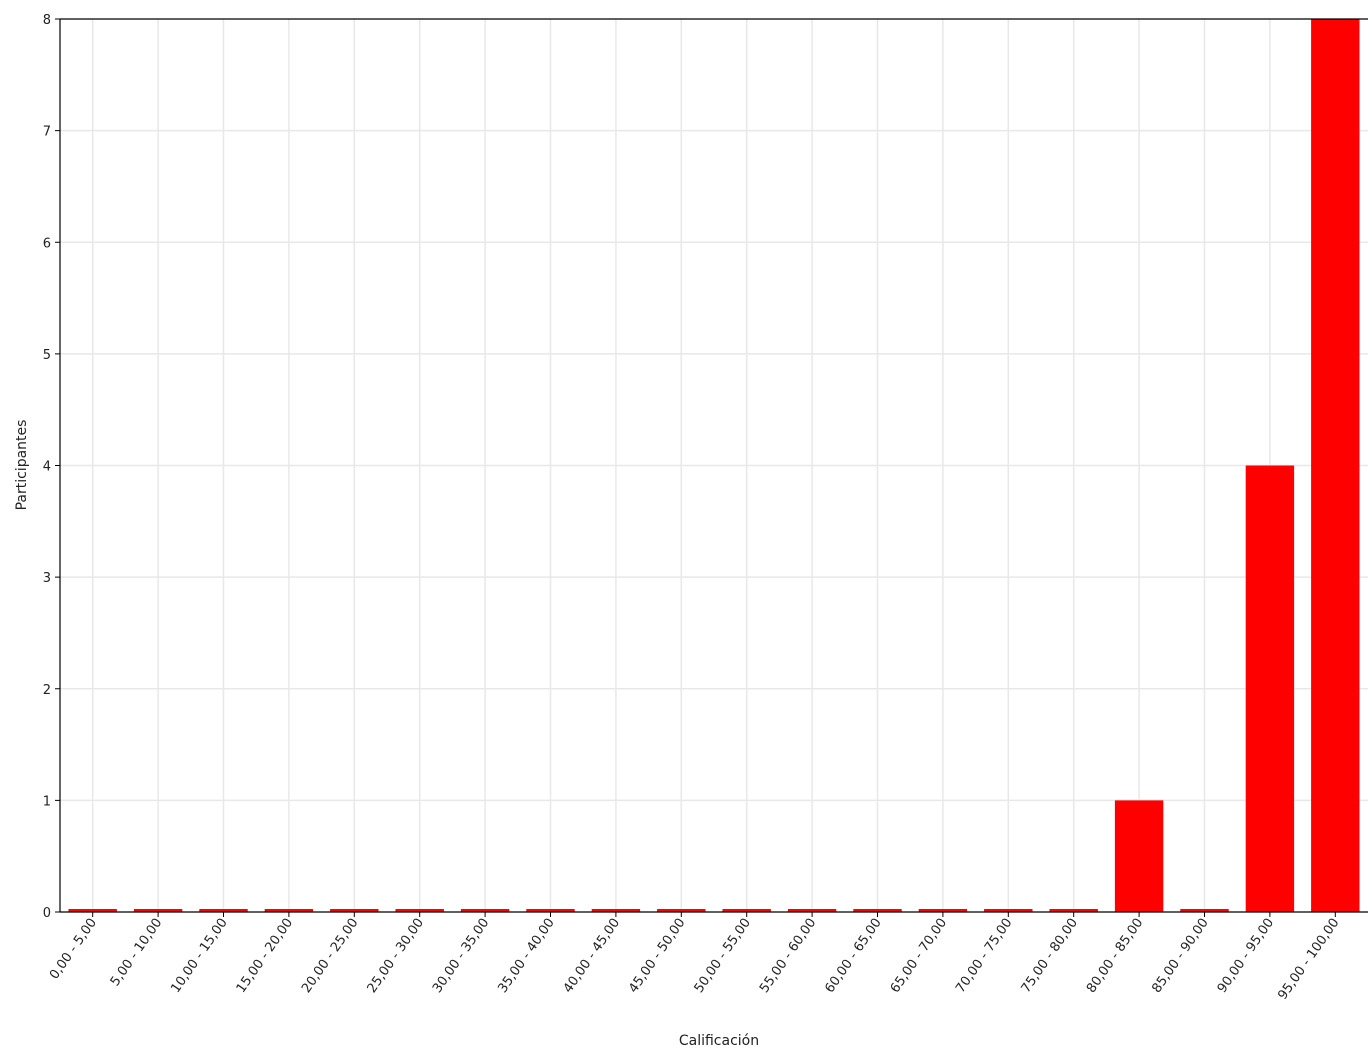 The height and width of the screenshot is (1050, 1370). Describe the element at coordinates (330, 956) in the screenshot. I see `x-tick-label: 20,00 - 25,00` at that location.